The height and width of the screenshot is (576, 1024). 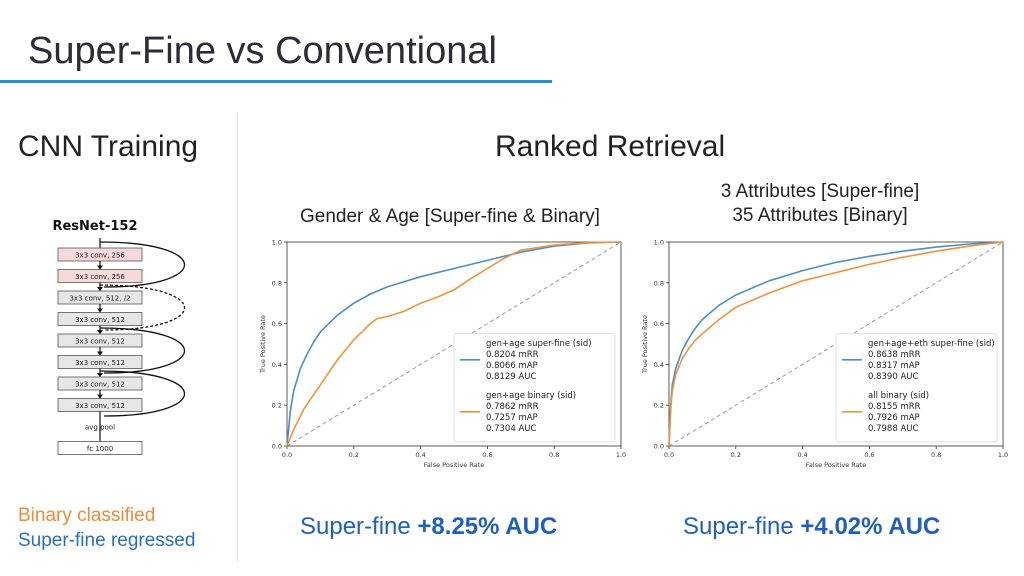 What do you see at coordinates (512, 418) in the screenshot?
I see `legend-series-stat: 0.7257 mAP` at bounding box center [512, 418].